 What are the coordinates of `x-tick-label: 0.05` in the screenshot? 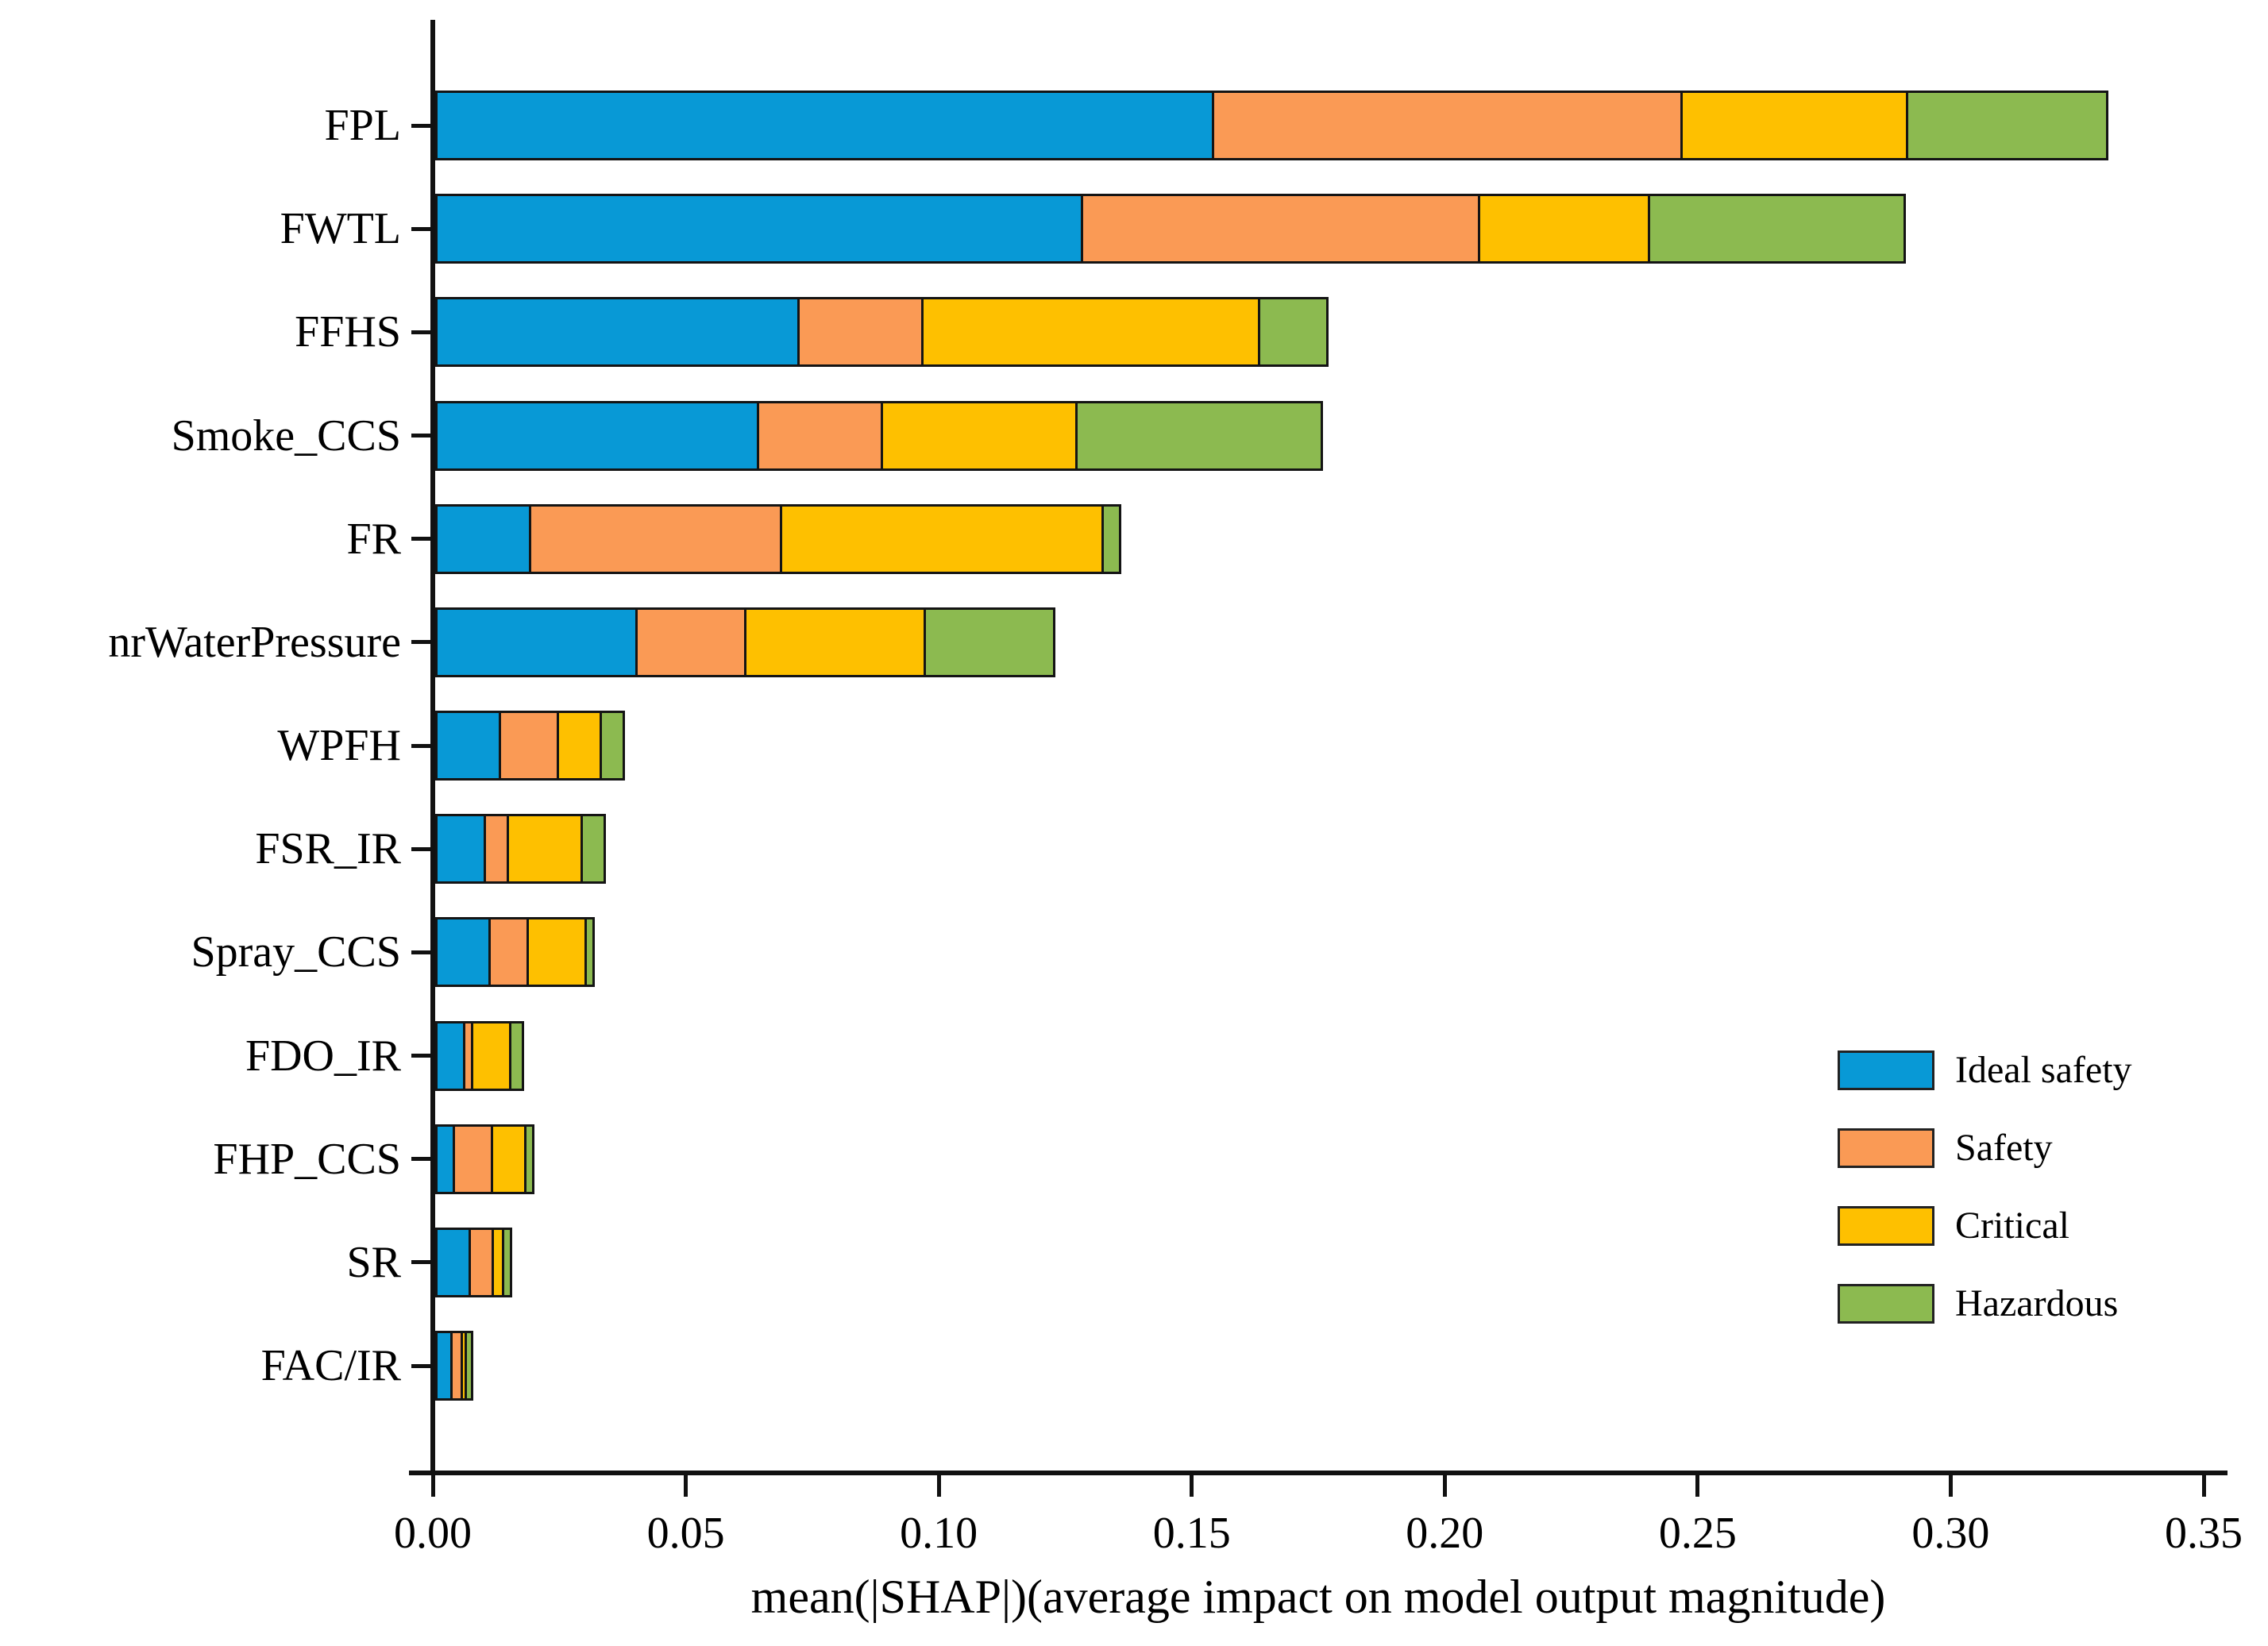 It's located at (685, 1533).